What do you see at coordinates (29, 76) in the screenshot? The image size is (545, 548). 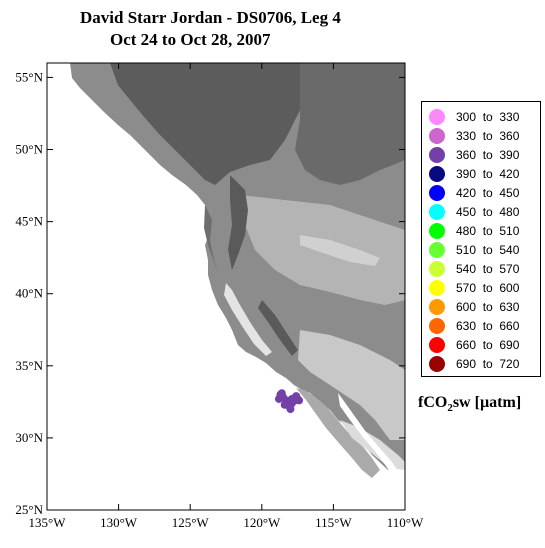 I see `lat-tick-label: 55°N` at bounding box center [29, 76].